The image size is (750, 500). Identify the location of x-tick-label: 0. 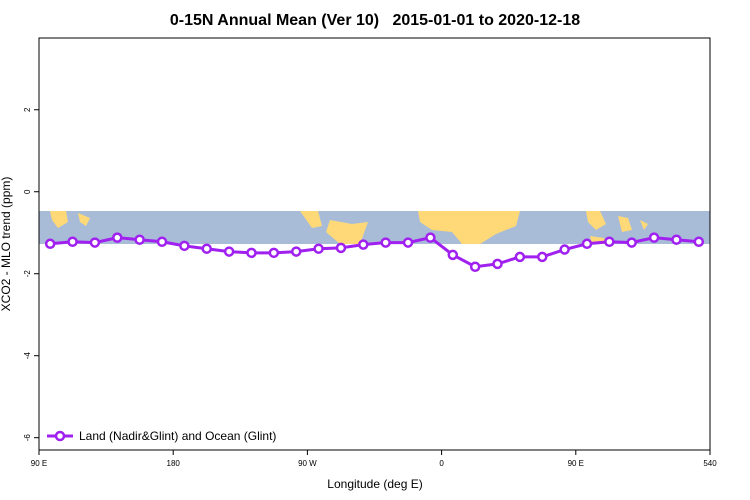
(441, 463).